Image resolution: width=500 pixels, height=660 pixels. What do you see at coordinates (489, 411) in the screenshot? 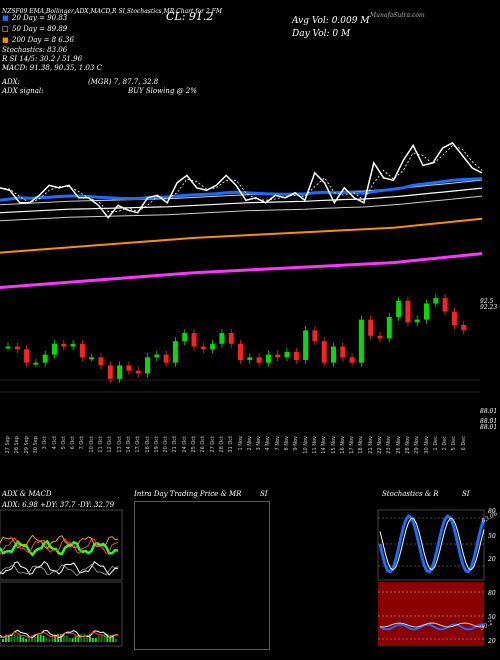
I see `price-label-3: 88.01` at bounding box center [489, 411].